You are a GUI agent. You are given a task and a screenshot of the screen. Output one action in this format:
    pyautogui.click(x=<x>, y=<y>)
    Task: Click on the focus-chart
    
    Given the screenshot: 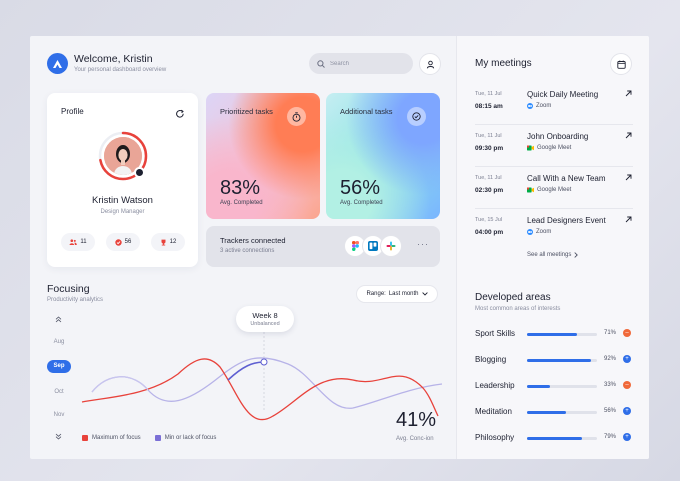 What is the action you would take?
    pyautogui.click(x=260, y=371)
    